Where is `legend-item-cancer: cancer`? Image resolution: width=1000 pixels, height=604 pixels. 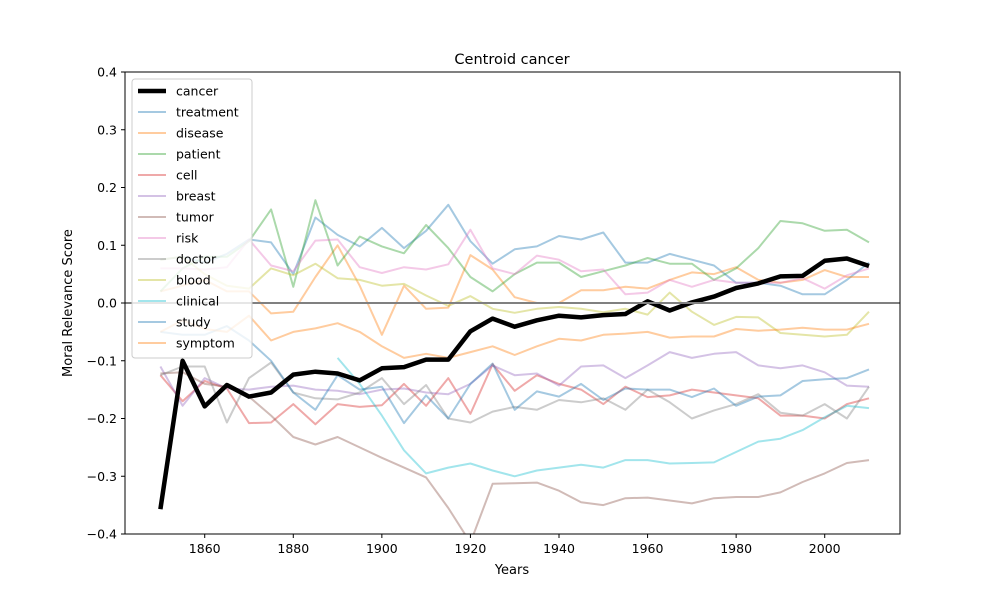 legend-item-cancer: cancer is located at coordinates (178, 91).